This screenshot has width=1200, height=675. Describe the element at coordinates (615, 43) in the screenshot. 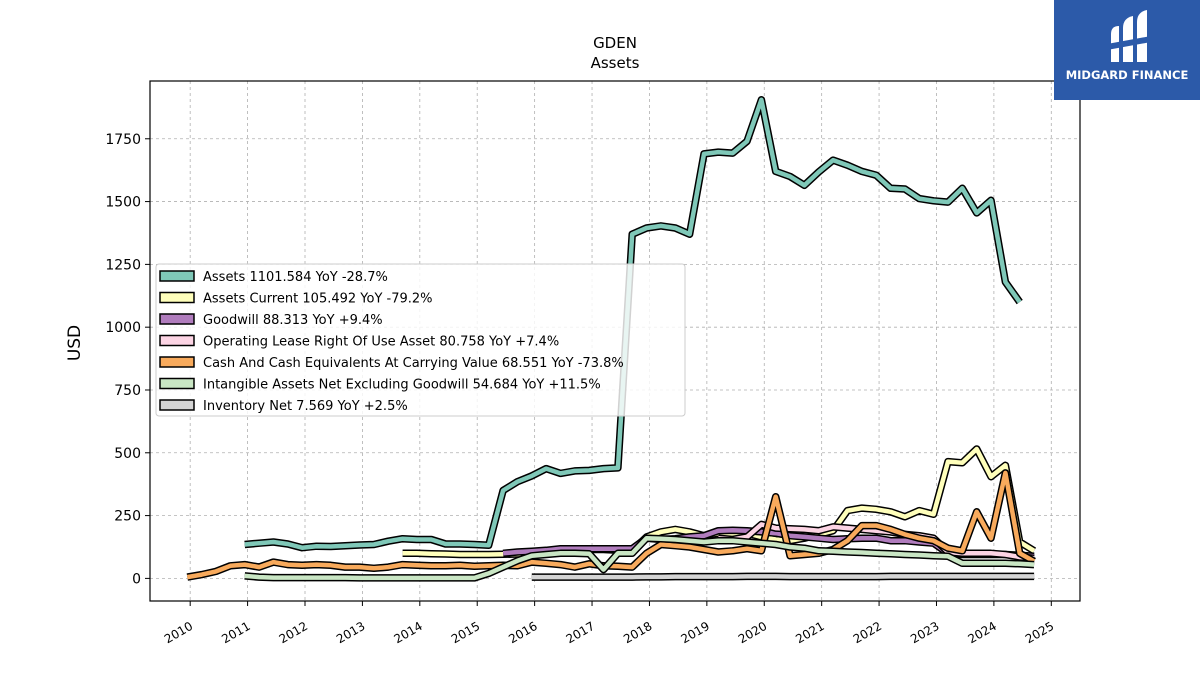

I see `chart-title: GDEN` at that location.